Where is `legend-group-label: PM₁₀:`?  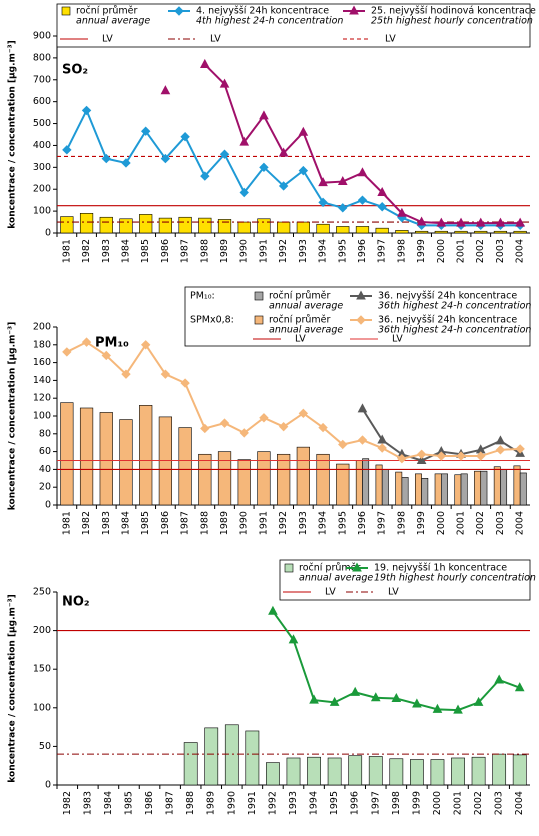 legend-group-label: PM₁₀: is located at coordinates (202, 296).